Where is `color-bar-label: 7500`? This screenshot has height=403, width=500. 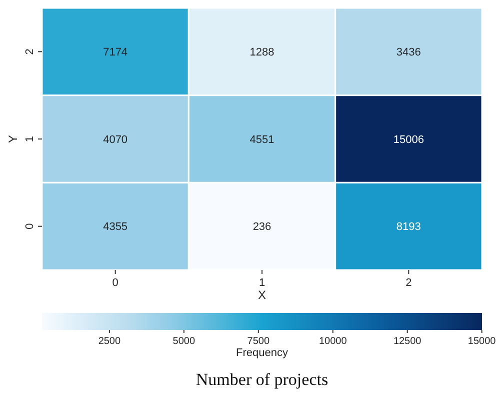 color-bar-label: 7500 is located at coordinates (258, 341).